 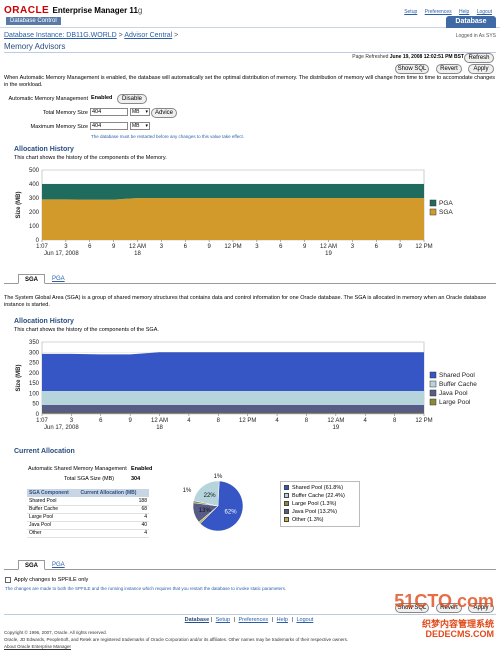 I want to click on link-help: Help, so click(x=464, y=12).